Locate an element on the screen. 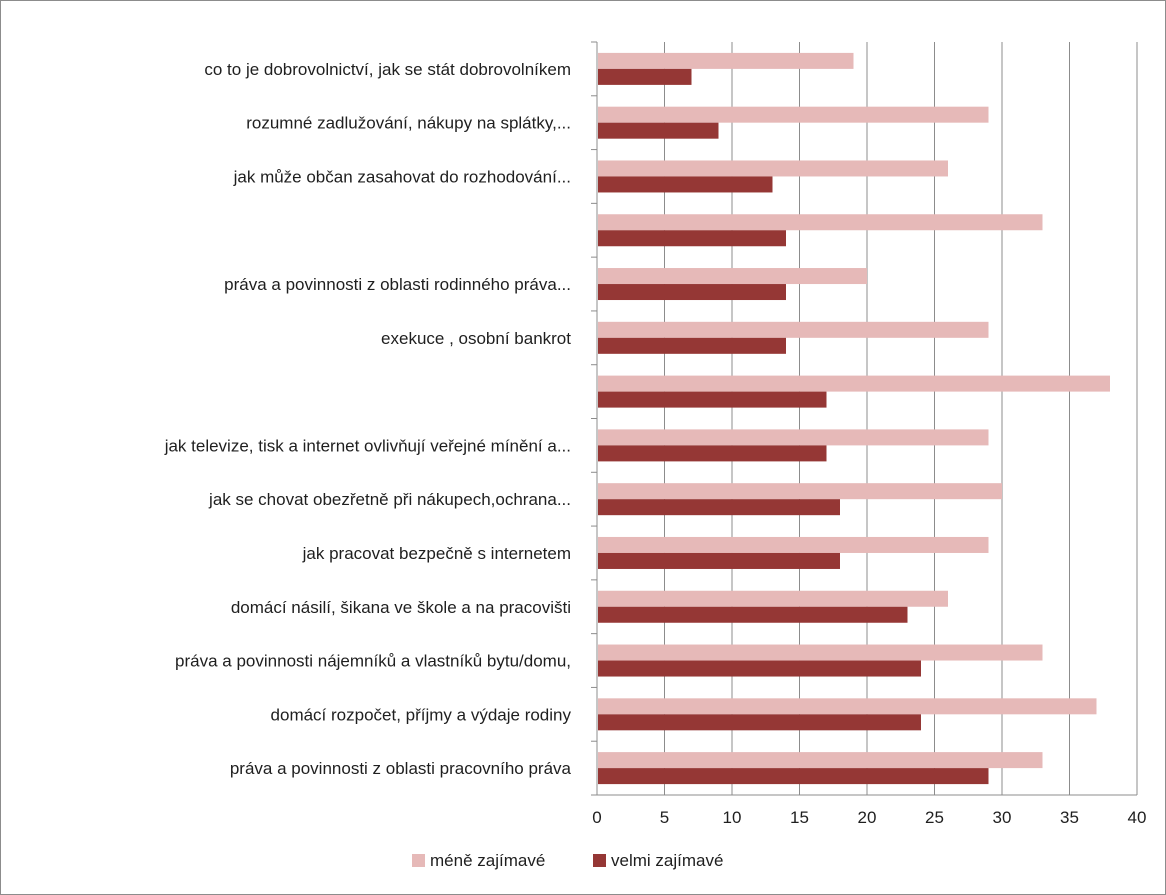 This screenshot has height=895, width=1166. x-tick-label: 25 is located at coordinates (934, 817).